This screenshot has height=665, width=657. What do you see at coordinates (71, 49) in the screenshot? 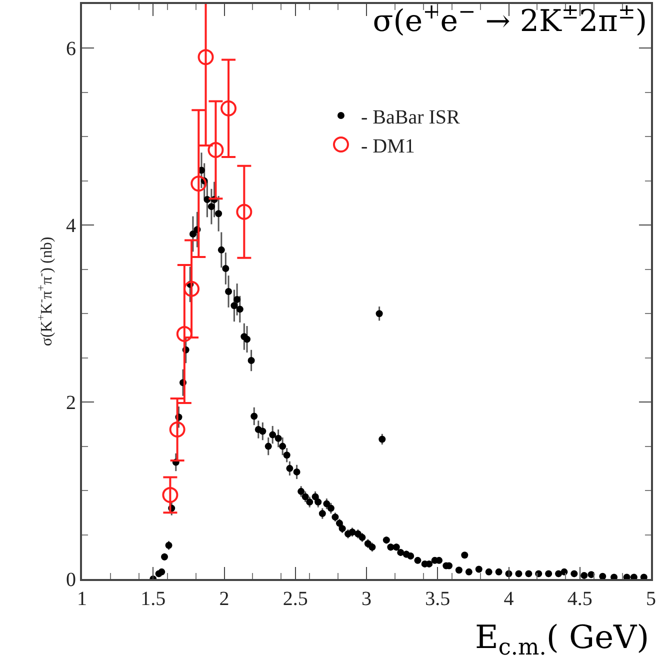
I see `y-tick-label: 6` at bounding box center [71, 49].